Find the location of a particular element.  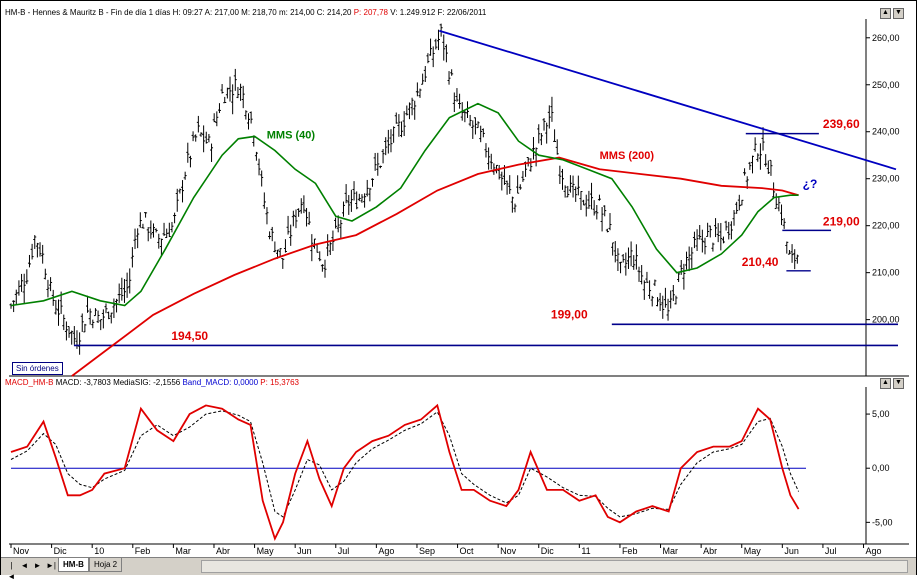

x-tick-label: 10 is located at coordinates (99, 551).